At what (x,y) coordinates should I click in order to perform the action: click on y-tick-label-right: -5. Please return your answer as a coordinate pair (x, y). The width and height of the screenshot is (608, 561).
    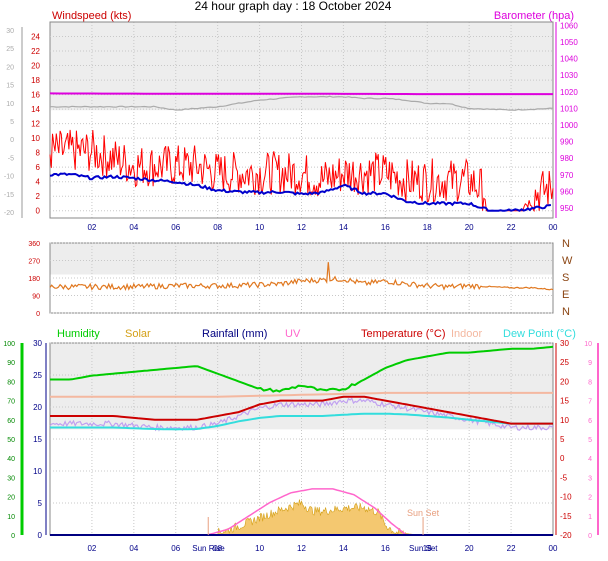
    Looking at the image, I should click on (564, 477).